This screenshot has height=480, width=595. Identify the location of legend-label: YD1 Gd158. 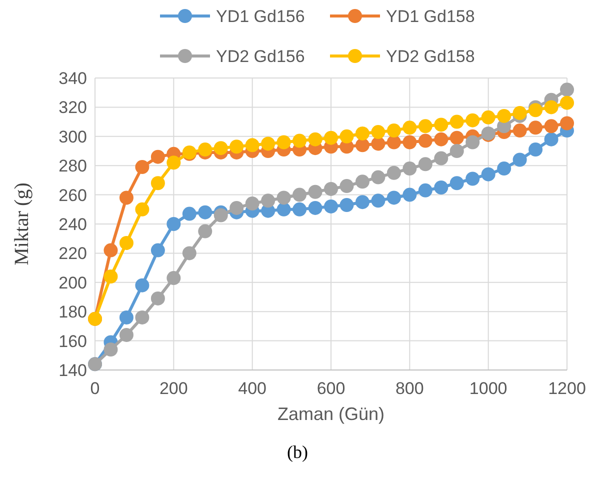
(430, 16).